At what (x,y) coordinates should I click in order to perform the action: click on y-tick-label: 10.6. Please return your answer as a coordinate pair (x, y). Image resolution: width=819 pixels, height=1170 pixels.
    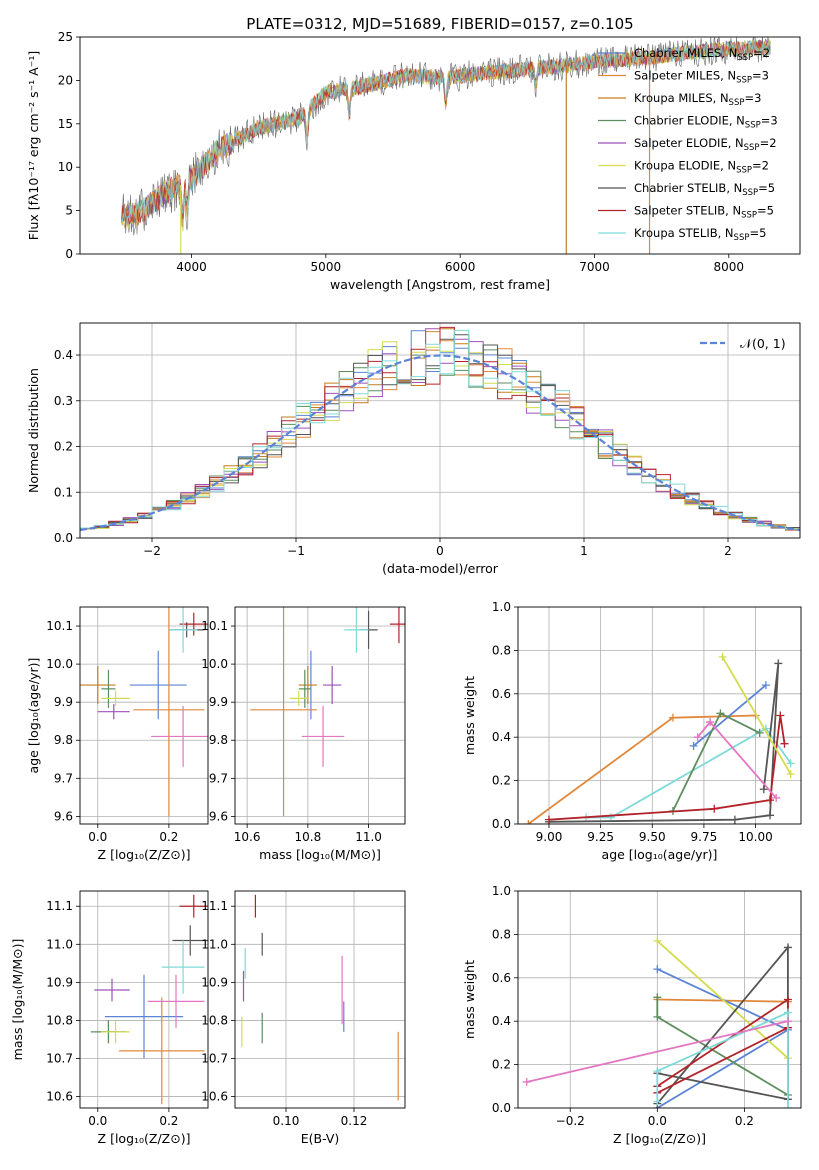
    Looking at the image, I should click on (214, 1097).